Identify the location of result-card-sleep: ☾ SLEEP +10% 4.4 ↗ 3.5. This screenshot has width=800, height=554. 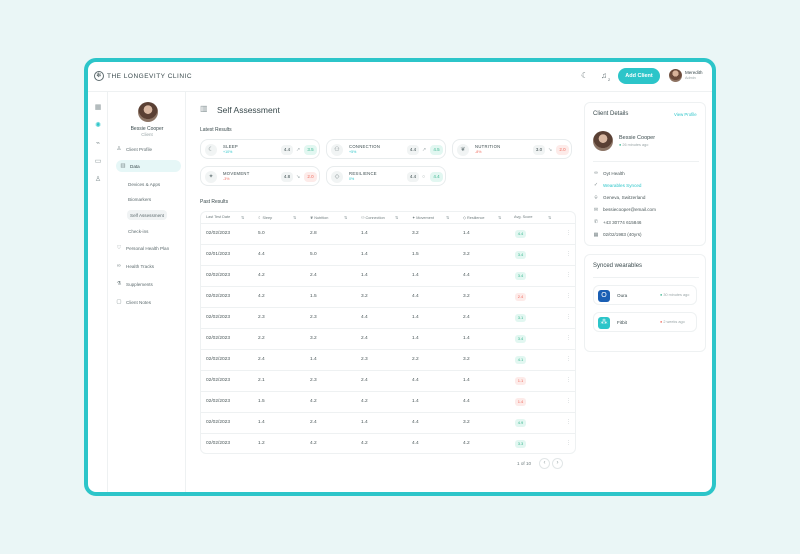
(260, 149).